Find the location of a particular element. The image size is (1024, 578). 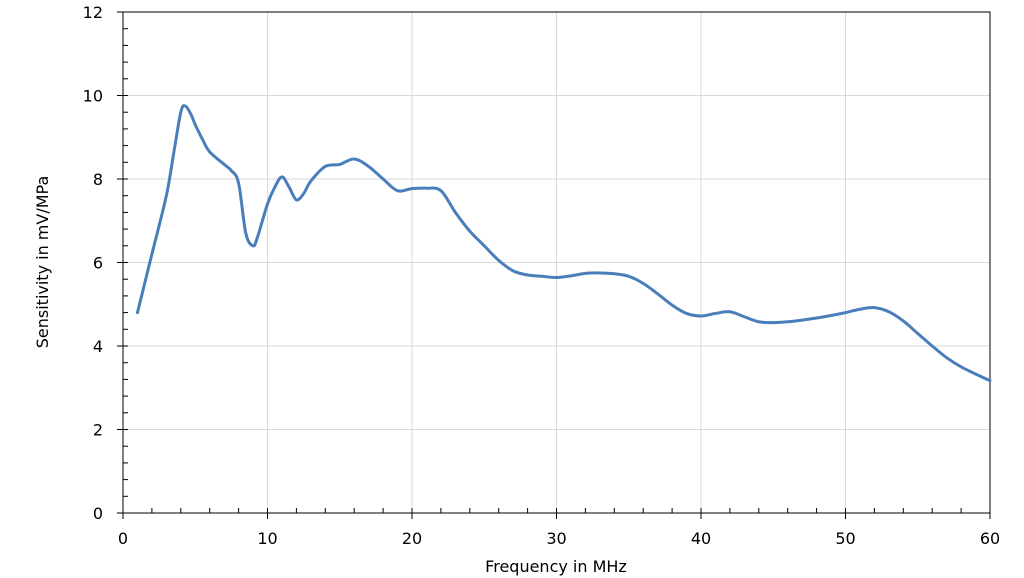

y-axis-title: Sensitivity in mV/MPa is located at coordinates (42, 262).